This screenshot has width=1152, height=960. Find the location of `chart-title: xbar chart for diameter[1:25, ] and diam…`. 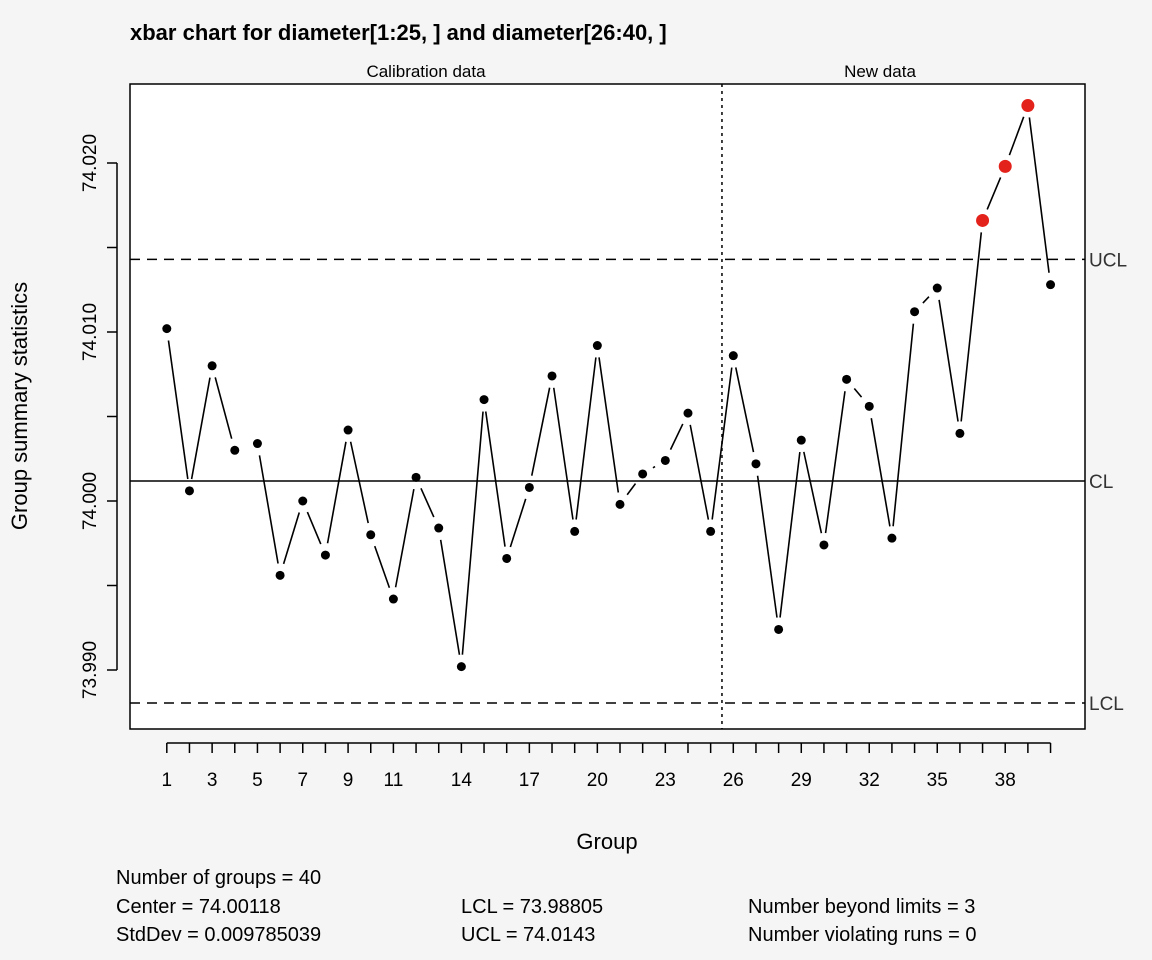

chart-title: xbar chart for diameter[1:25, ] and diam… is located at coordinates (398, 32).